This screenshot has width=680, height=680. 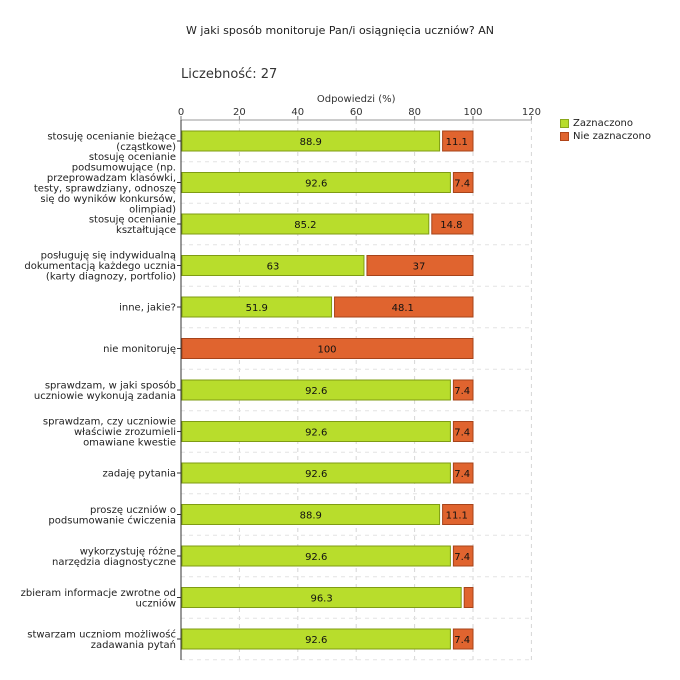 What do you see at coordinates (414, 112) in the screenshot?
I see `x-tick-label: 80` at bounding box center [414, 112].